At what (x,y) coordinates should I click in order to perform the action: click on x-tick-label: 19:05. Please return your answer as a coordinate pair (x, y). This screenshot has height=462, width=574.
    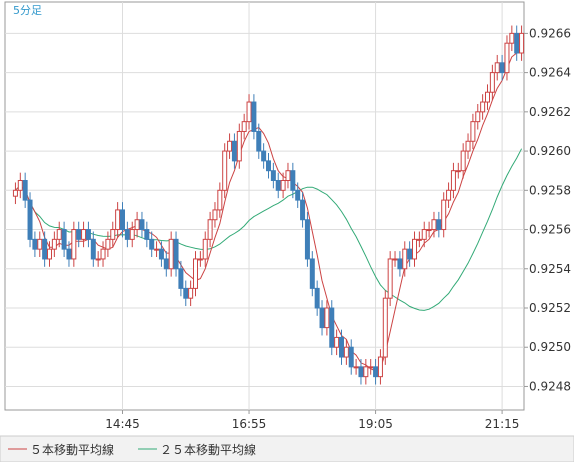
    Looking at the image, I should click on (375, 424).